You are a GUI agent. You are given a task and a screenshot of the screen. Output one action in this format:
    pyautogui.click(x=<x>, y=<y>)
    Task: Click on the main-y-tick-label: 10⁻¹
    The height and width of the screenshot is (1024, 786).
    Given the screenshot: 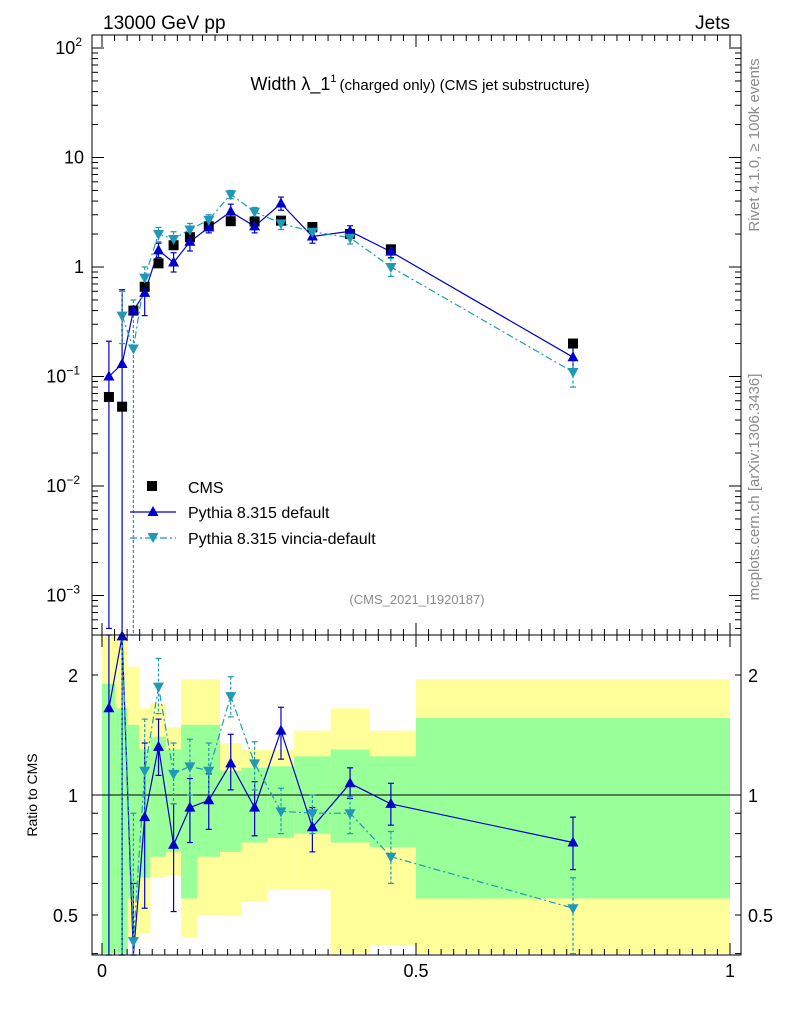 What is the action you would take?
    pyautogui.click(x=63, y=375)
    